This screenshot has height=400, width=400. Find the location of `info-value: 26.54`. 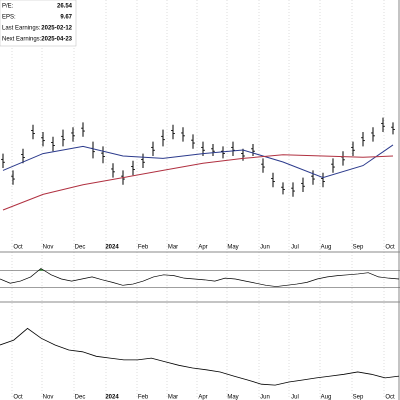

info-value: 26.54 is located at coordinates (65, 7).